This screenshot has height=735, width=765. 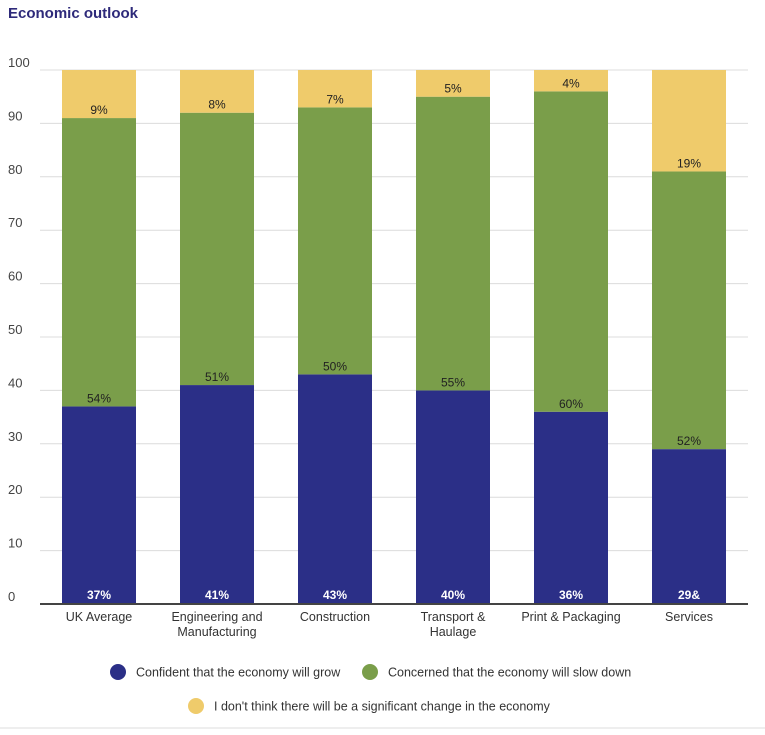 I want to click on y-tick-label: 100, so click(x=19, y=62).